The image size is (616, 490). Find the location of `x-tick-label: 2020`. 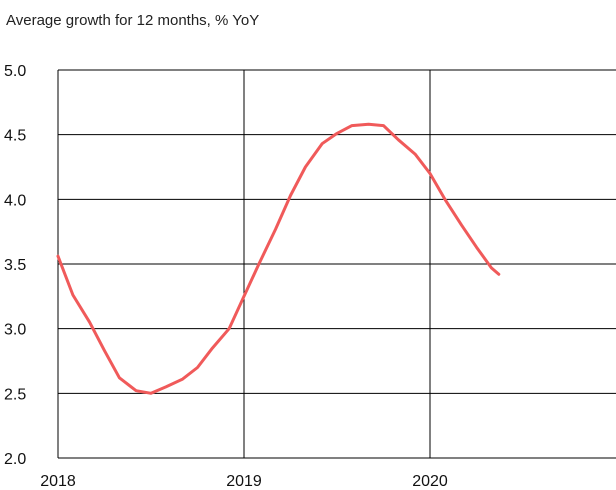

x-tick-label: 2020 is located at coordinates (430, 481).